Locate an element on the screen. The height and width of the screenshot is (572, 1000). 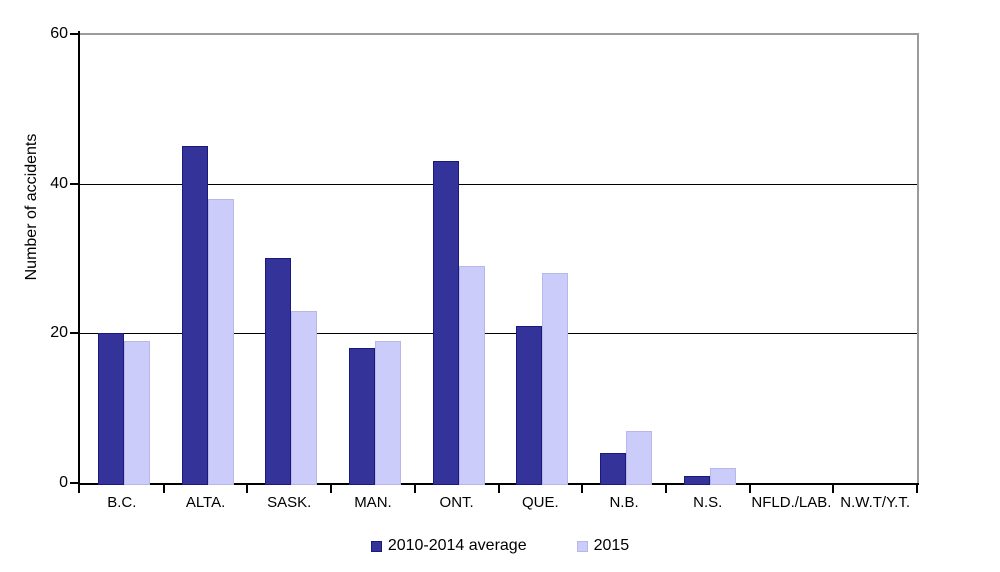
legend-label-1: 2015 is located at coordinates (611, 545).